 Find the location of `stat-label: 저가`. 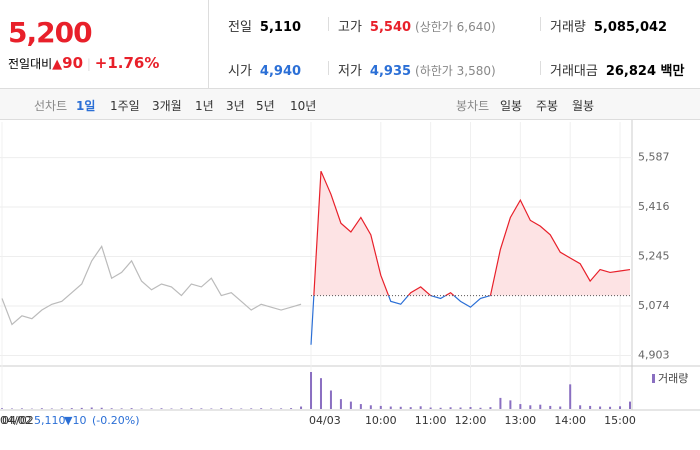

stat-label: 저가 is located at coordinates (350, 71).